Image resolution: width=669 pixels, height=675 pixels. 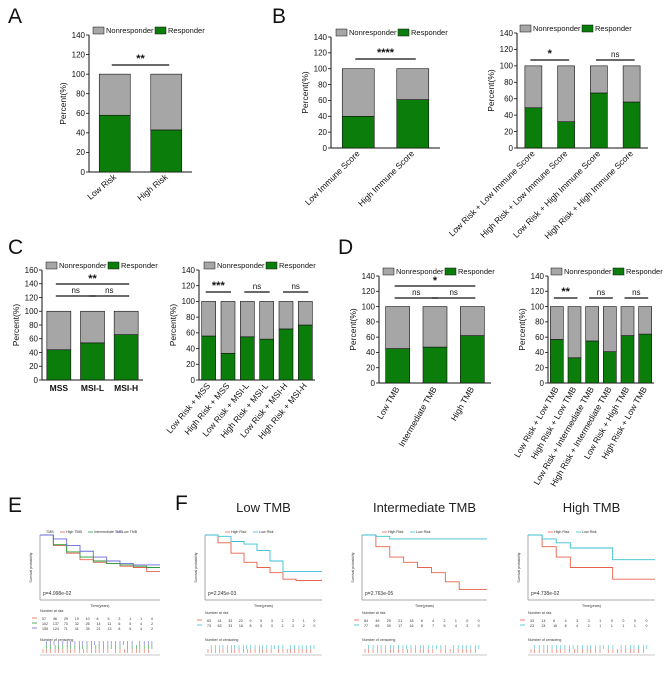 What do you see at coordinates (130, 532) in the screenshot?
I see `km-legend-label: Low TMB` at bounding box center [130, 532].